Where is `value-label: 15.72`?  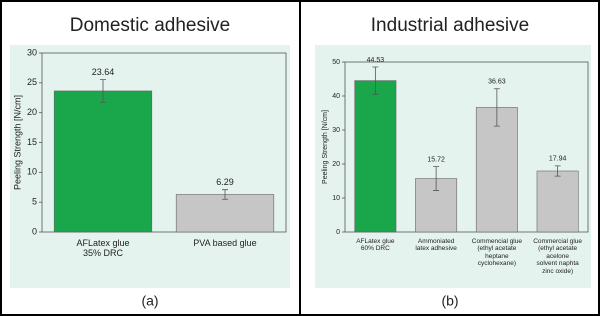
value-label: 15.72 is located at coordinates (436, 159).